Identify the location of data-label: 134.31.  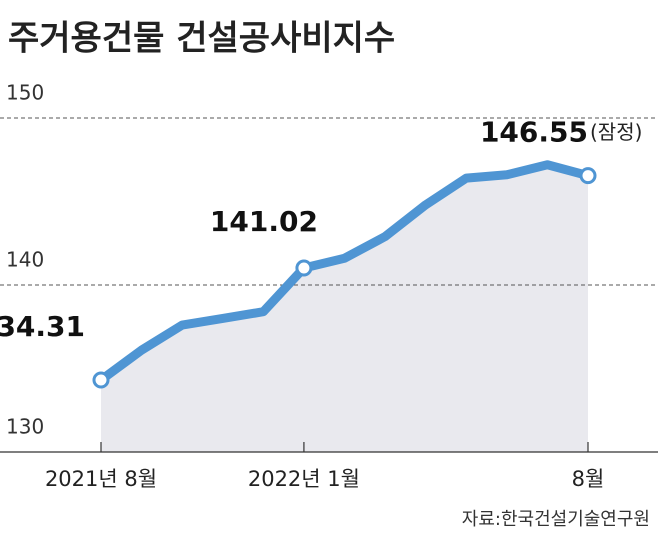
(42, 326).